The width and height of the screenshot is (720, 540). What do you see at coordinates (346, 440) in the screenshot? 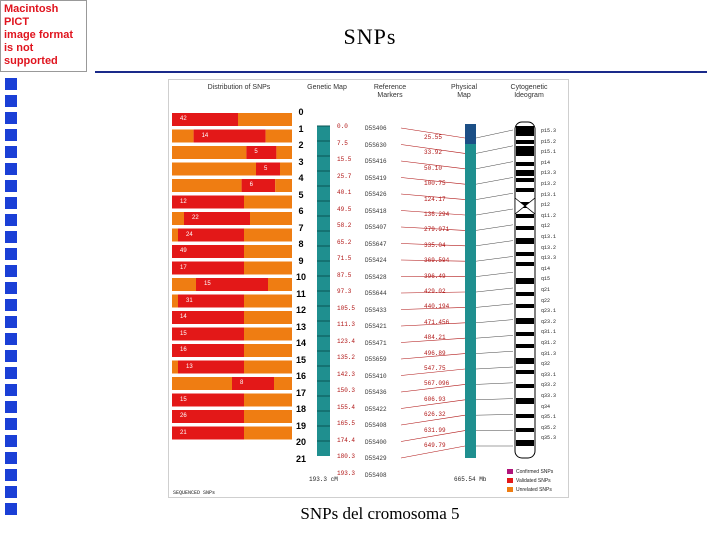
I see `genetic-position: 174.4` at bounding box center [346, 440].